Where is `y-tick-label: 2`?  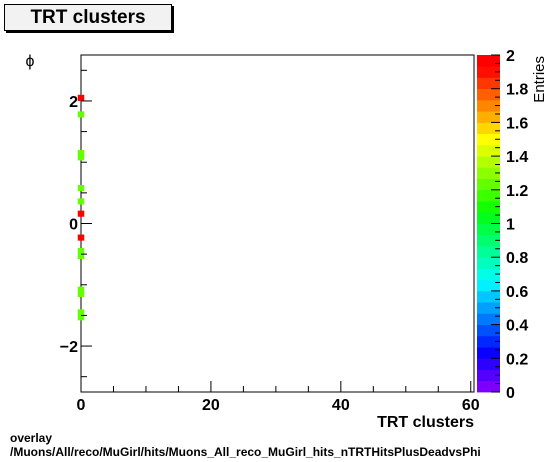
y-tick-label: 2 is located at coordinates (73, 102).